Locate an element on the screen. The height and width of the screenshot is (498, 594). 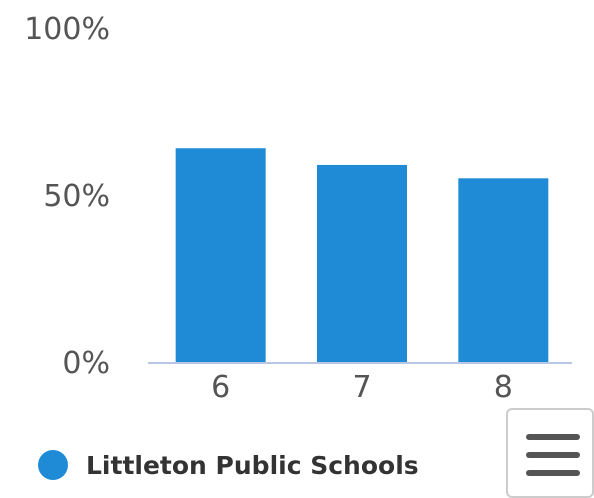
x-tick-label: 7 is located at coordinates (361, 387).